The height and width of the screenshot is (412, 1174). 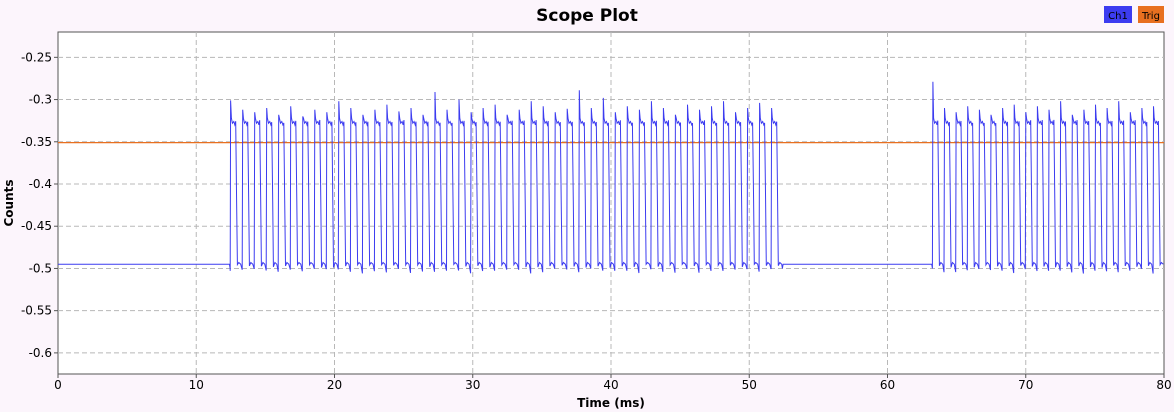 What do you see at coordinates (40, 184) in the screenshot?
I see `y-tick-label: -0.4` at bounding box center [40, 184].